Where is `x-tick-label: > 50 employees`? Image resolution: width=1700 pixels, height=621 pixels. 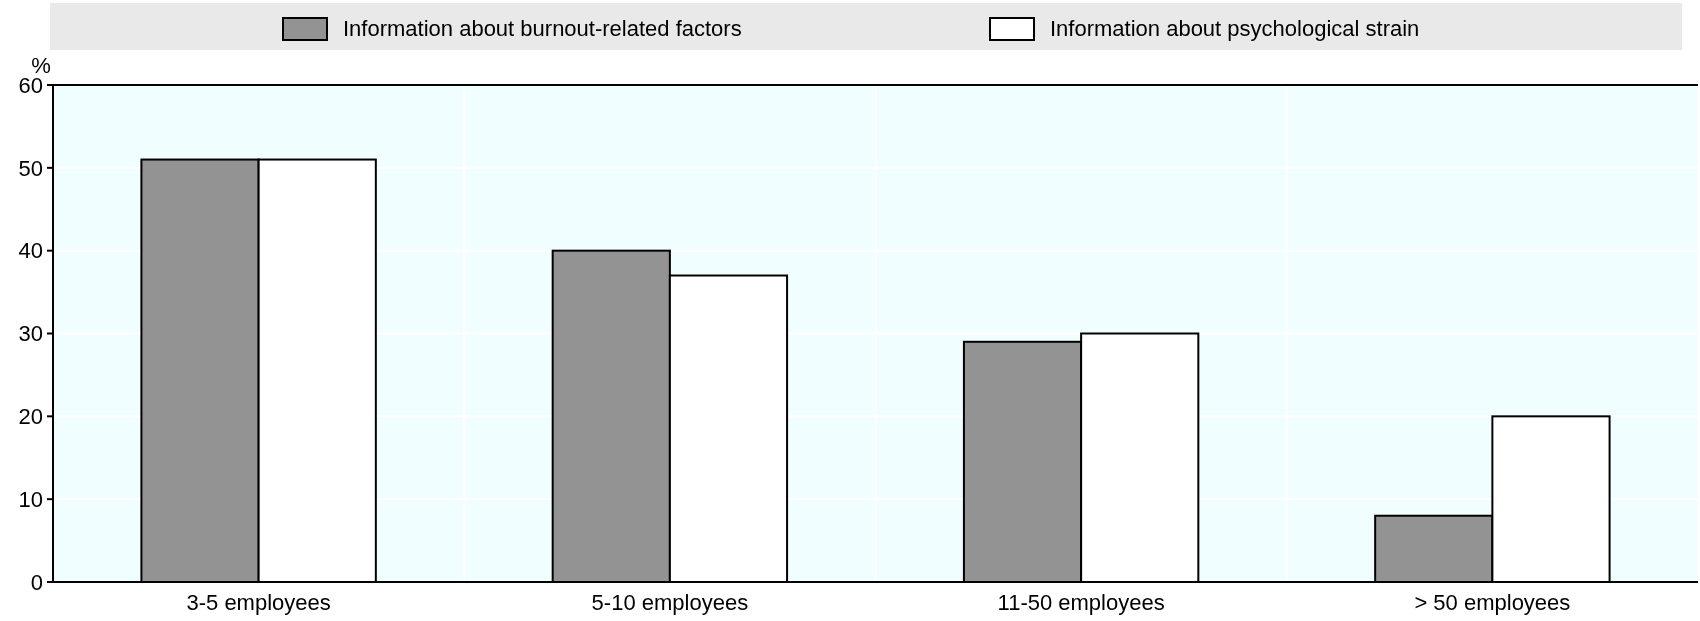 x-tick-label: > 50 employees is located at coordinates (1492, 602).